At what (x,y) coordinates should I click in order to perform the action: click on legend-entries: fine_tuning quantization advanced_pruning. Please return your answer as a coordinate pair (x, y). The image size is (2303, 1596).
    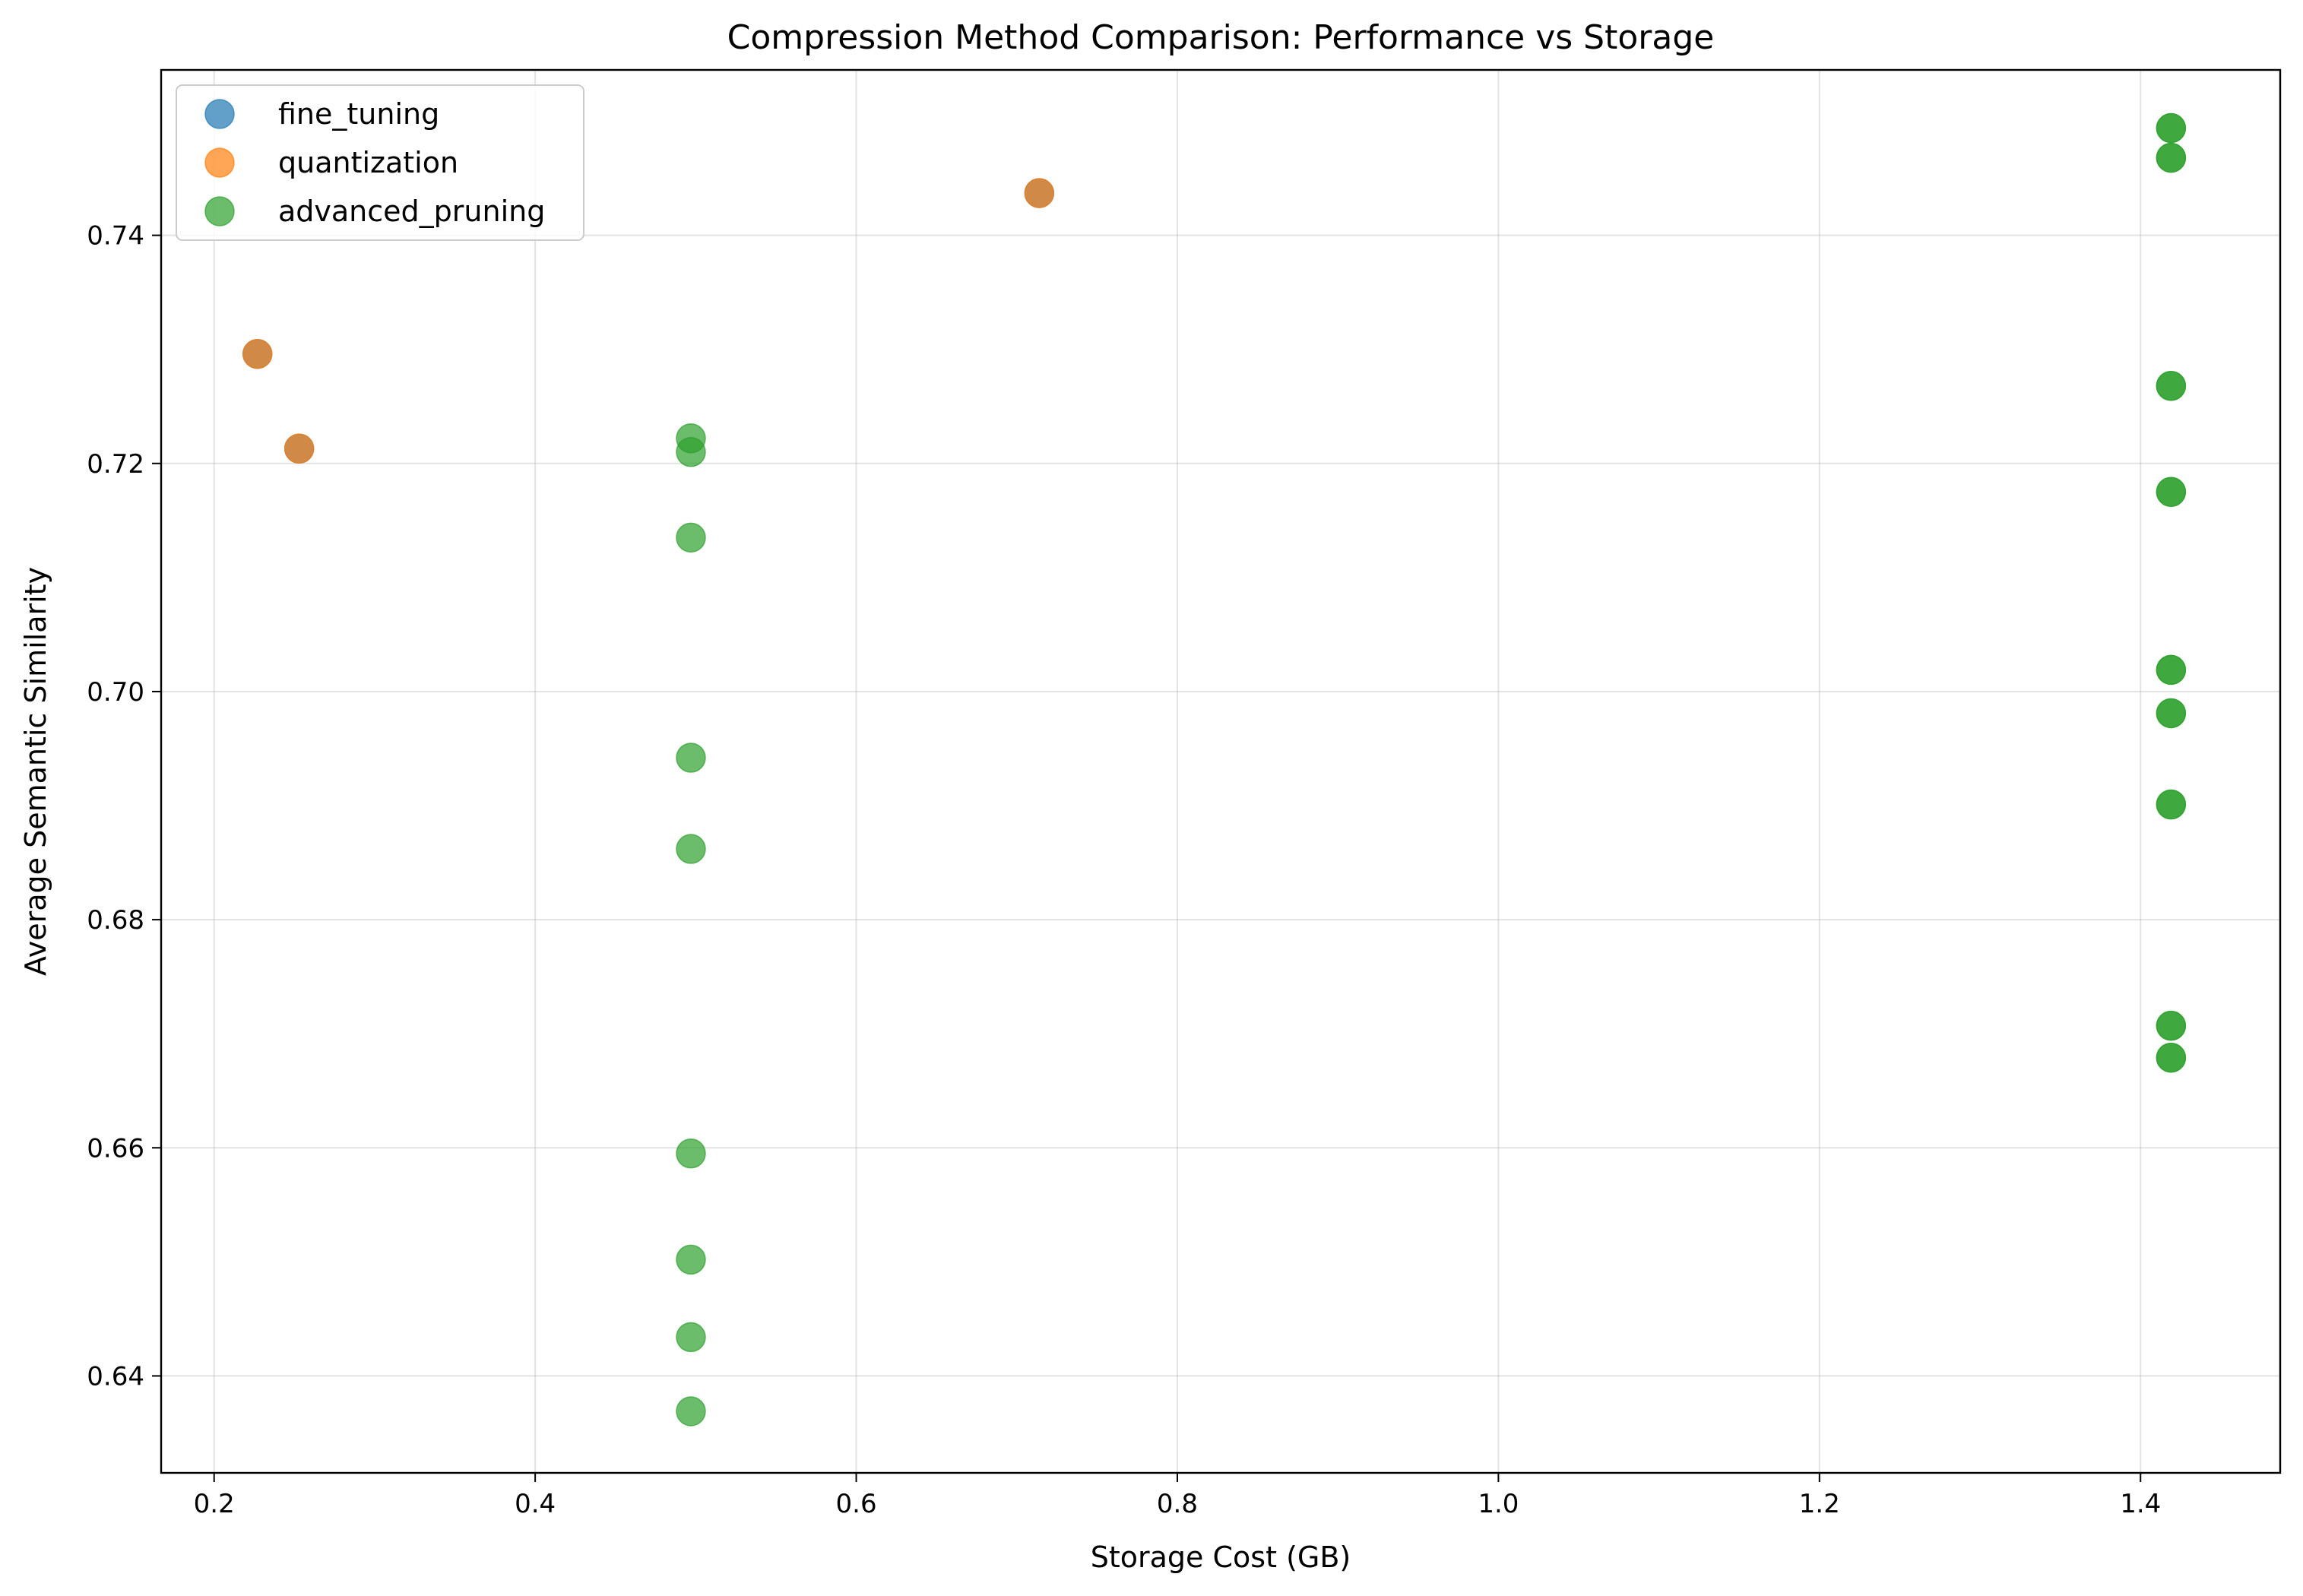
    Looking at the image, I should click on (374, 162).